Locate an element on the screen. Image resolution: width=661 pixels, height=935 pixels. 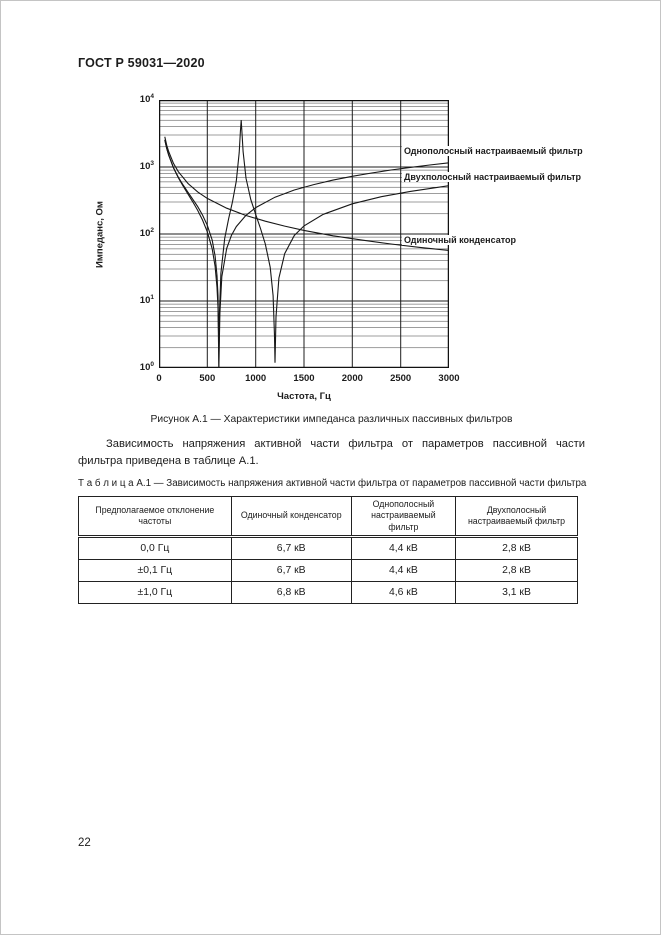
table-header-cell: Однополосный настраиваемый фильтр is located at coordinates (403, 517).